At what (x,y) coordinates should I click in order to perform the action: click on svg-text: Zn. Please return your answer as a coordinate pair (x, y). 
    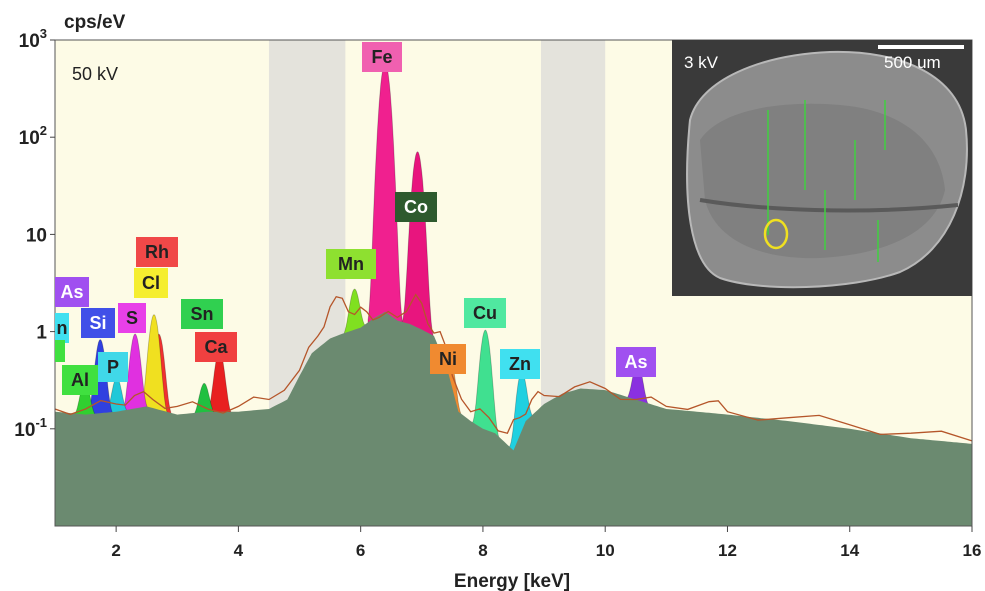
    Looking at the image, I should click on (520, 364).